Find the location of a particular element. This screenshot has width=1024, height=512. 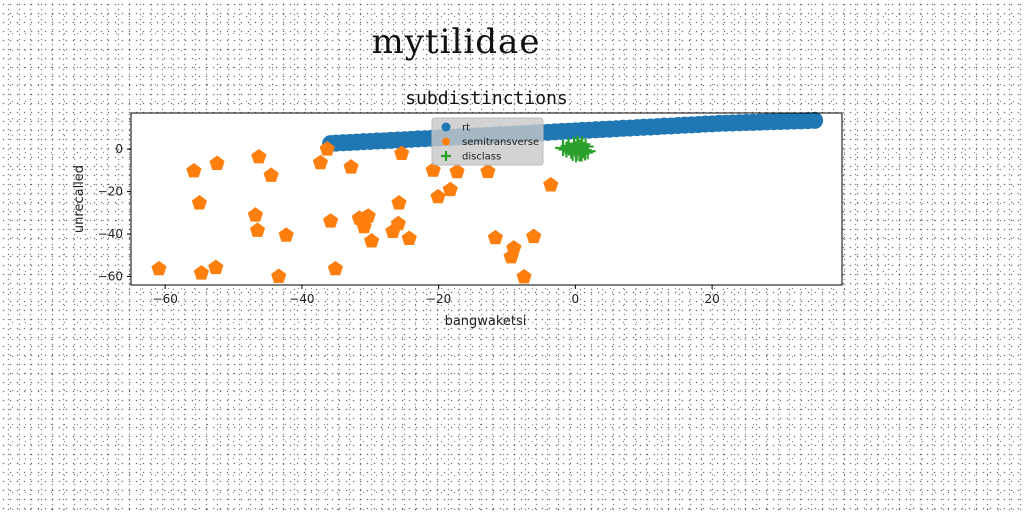

y-tick-label: −40 is located at coordinates (110, 234).